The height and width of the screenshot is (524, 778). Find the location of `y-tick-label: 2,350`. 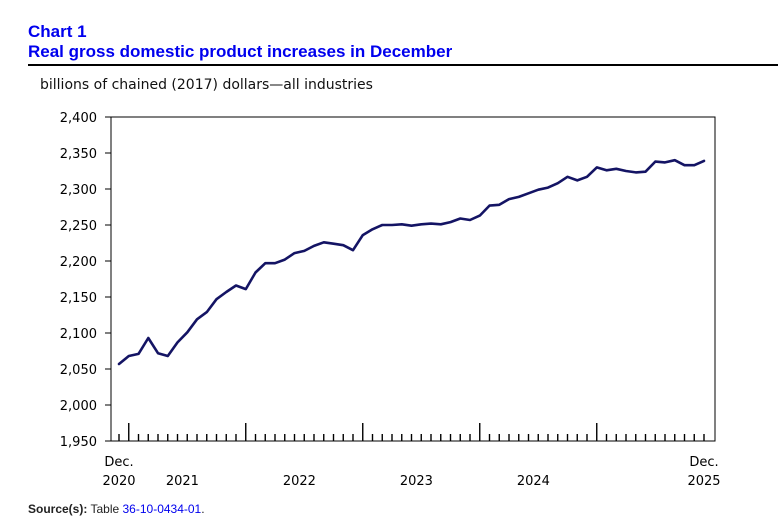

y-tick-label: 2,350 is located at coordinates (78, 154).